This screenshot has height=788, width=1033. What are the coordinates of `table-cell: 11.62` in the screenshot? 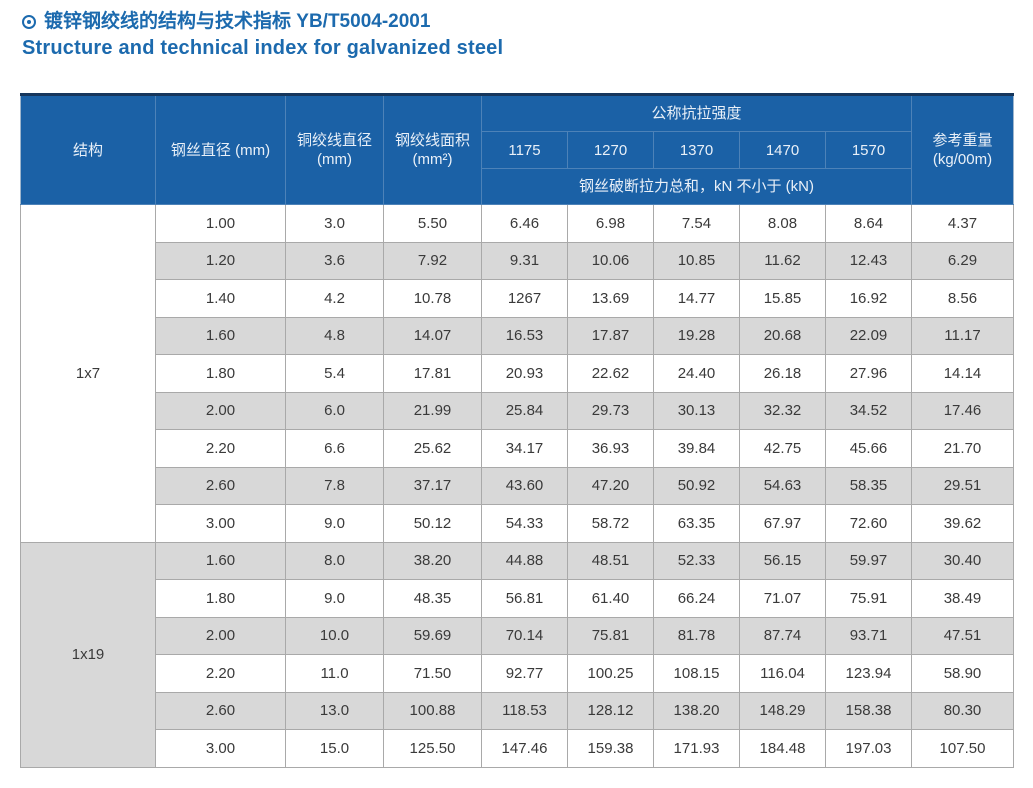 It's located at (782, 260).